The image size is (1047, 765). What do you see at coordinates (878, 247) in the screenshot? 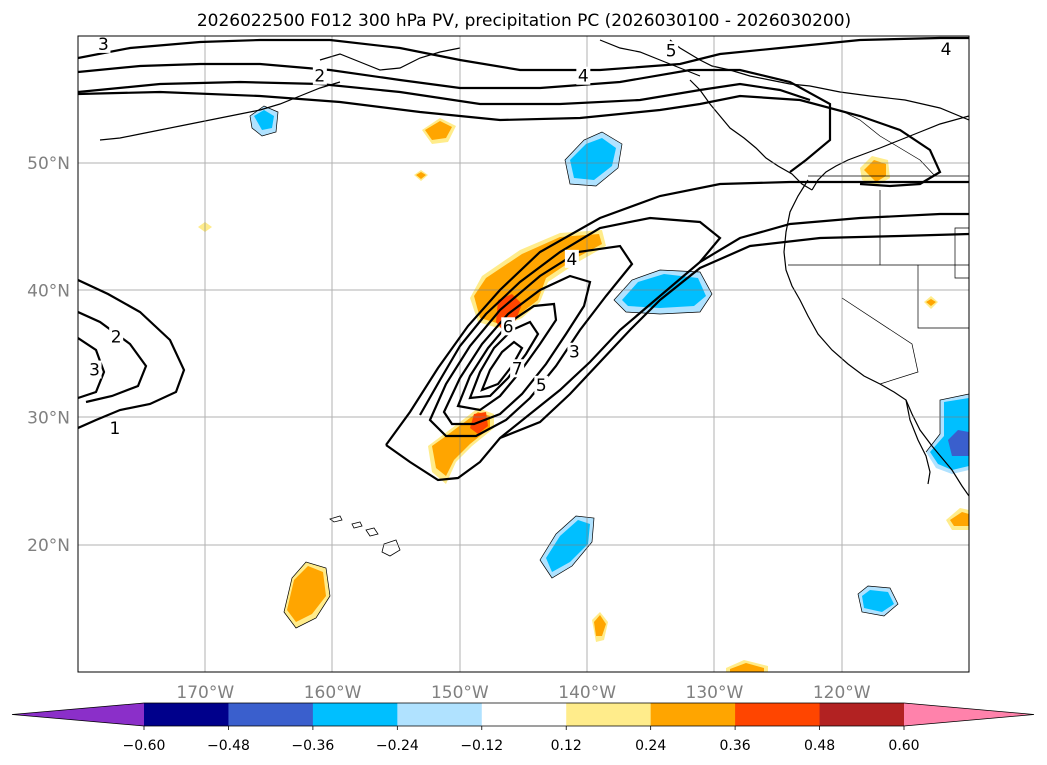
I see `political-borders` at bounding box center [878, 247].